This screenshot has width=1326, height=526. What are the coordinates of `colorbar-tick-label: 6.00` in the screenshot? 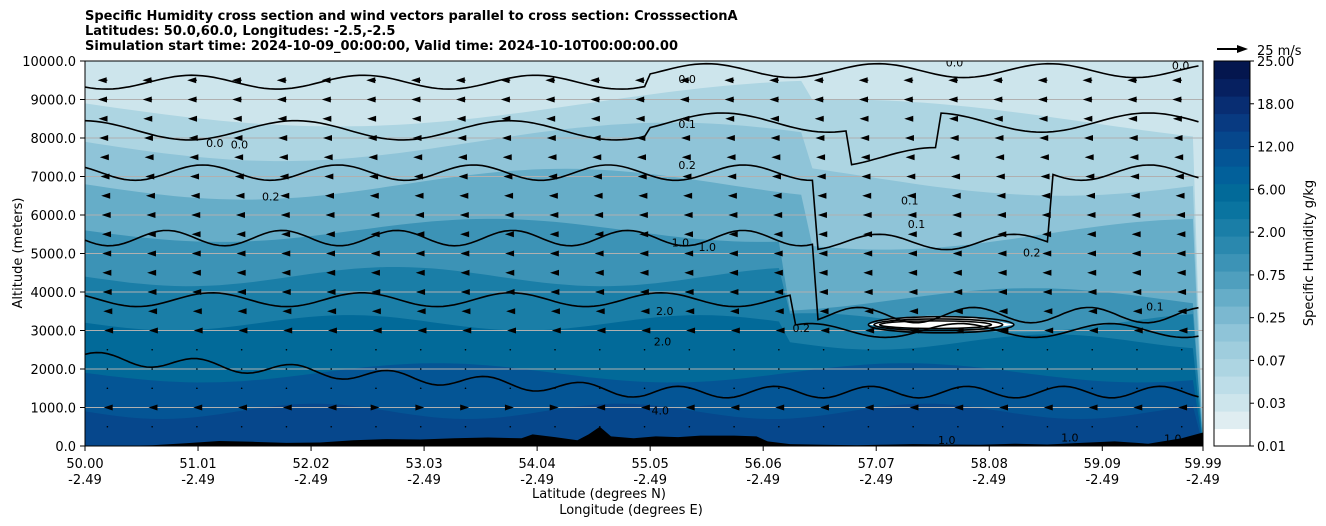 It's located at (1271, 190).